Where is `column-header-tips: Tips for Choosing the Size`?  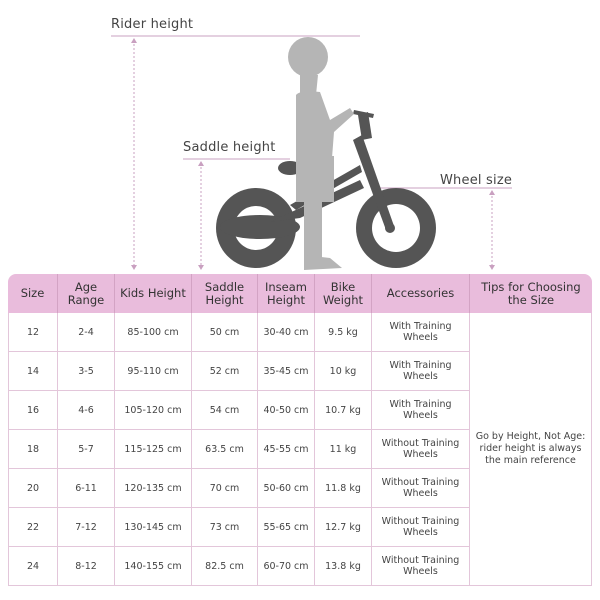 column-header-tips: Tips for Choosing the Size is located at coordinates (531, 293).